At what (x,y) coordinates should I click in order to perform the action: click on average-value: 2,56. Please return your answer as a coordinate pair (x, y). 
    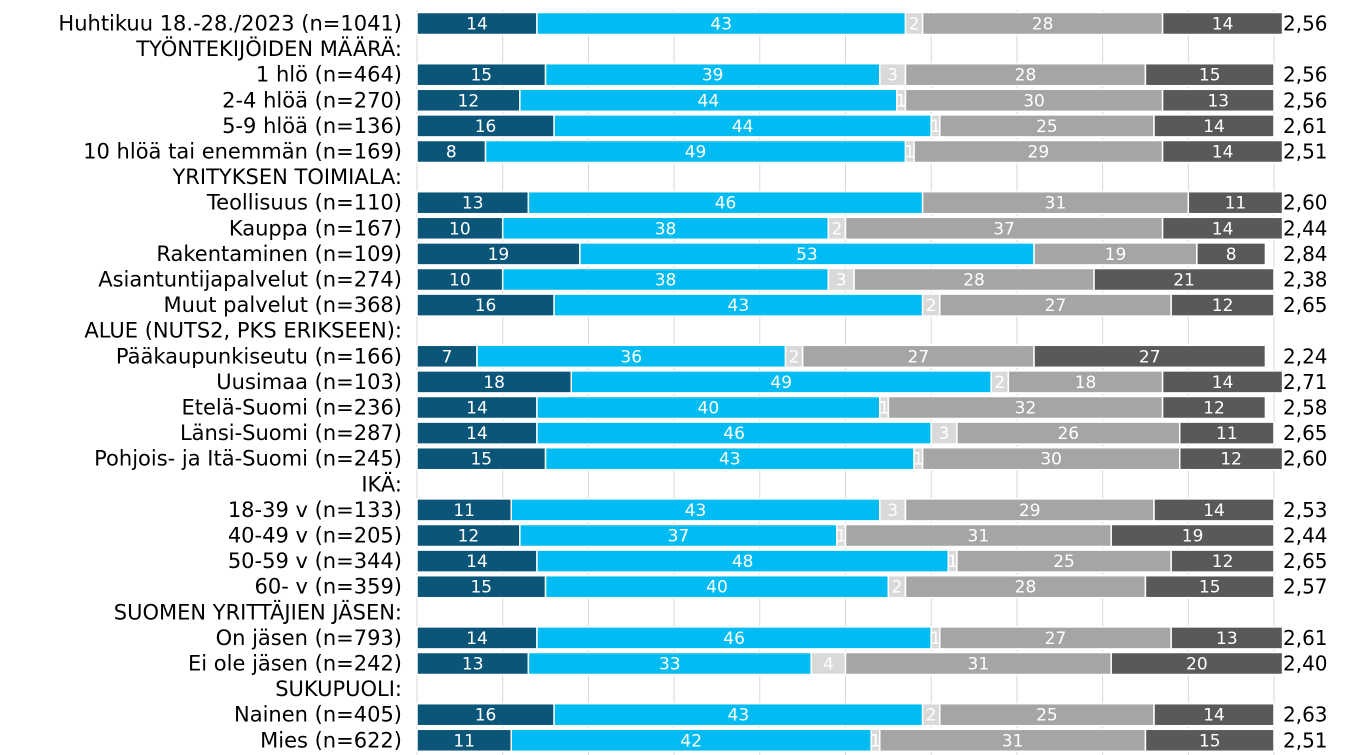
    Looking at the image, I should click on (1305, 24).